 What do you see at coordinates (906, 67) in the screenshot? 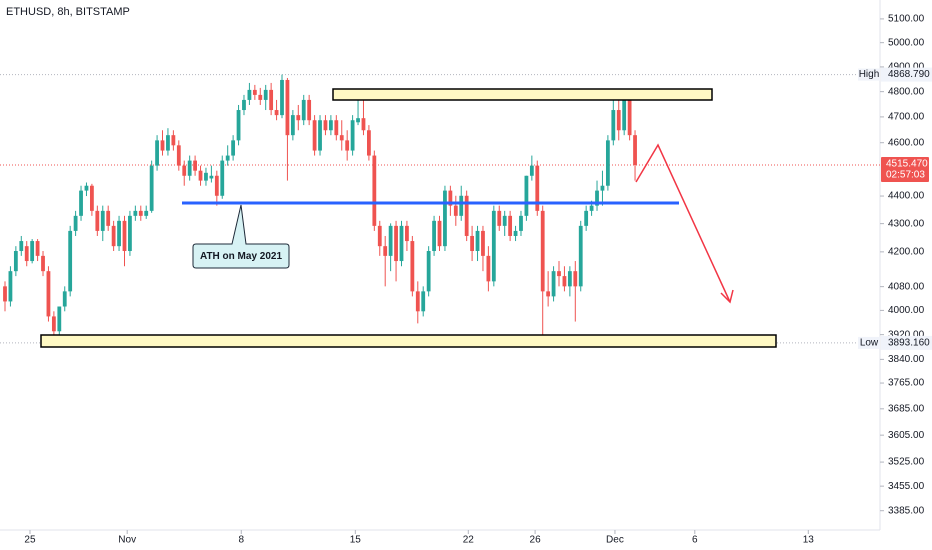
I see `y-tick-label: 4900.00` at bounding box center [906, 67].